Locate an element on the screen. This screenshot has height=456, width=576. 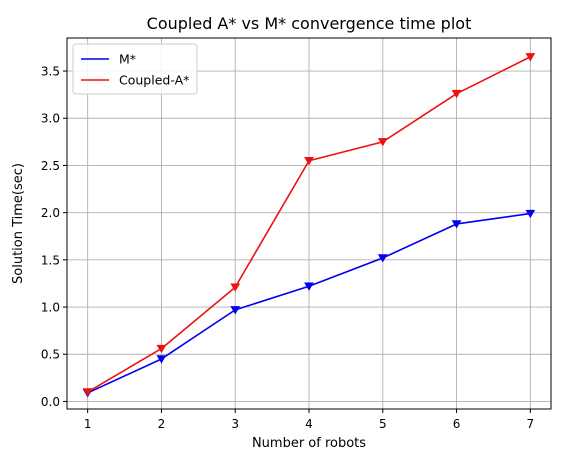
y-tick-label: 0.5 is located at coordinates (50, 355).